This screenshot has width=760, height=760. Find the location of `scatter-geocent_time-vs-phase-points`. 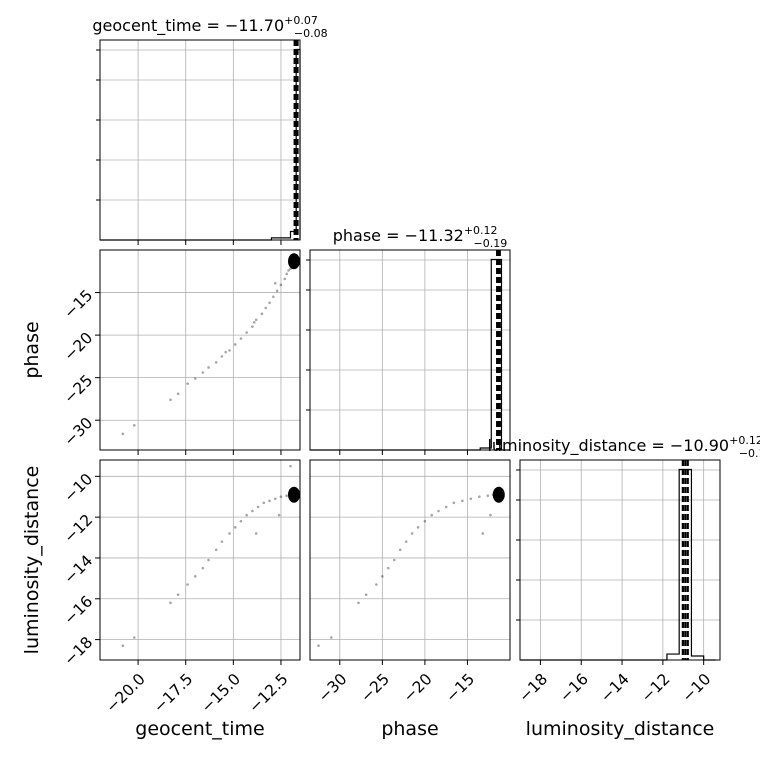

scatter-geocent_time-vs-phase-points is located at coordinates (210, 347).